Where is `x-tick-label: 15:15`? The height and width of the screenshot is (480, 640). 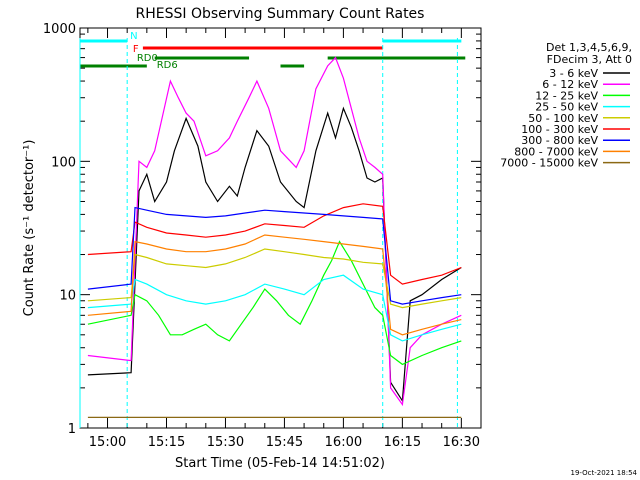
x-tick-label: 15:15 is located at coordinates (166, 442).